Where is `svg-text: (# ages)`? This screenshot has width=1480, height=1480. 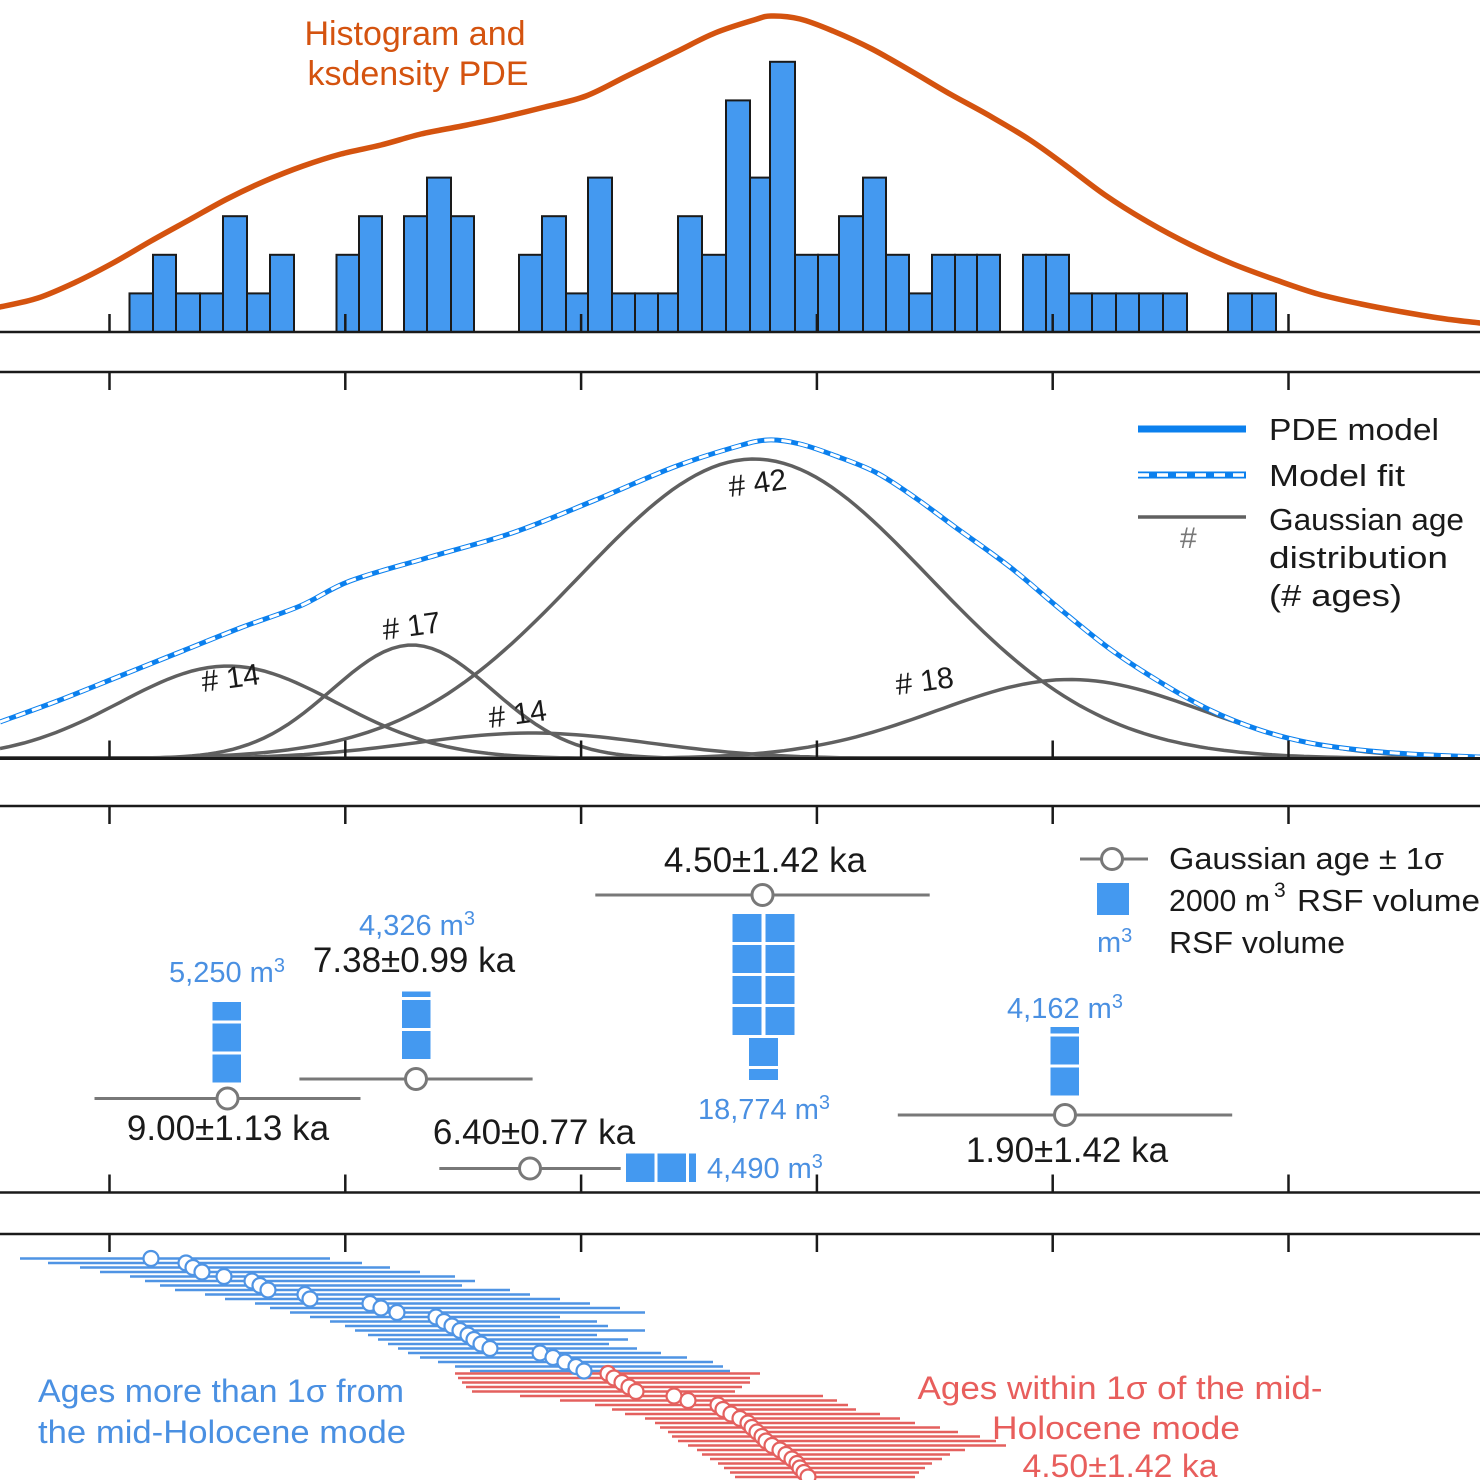 svg-text: (# ages) is located at coordinates (1335, 595).